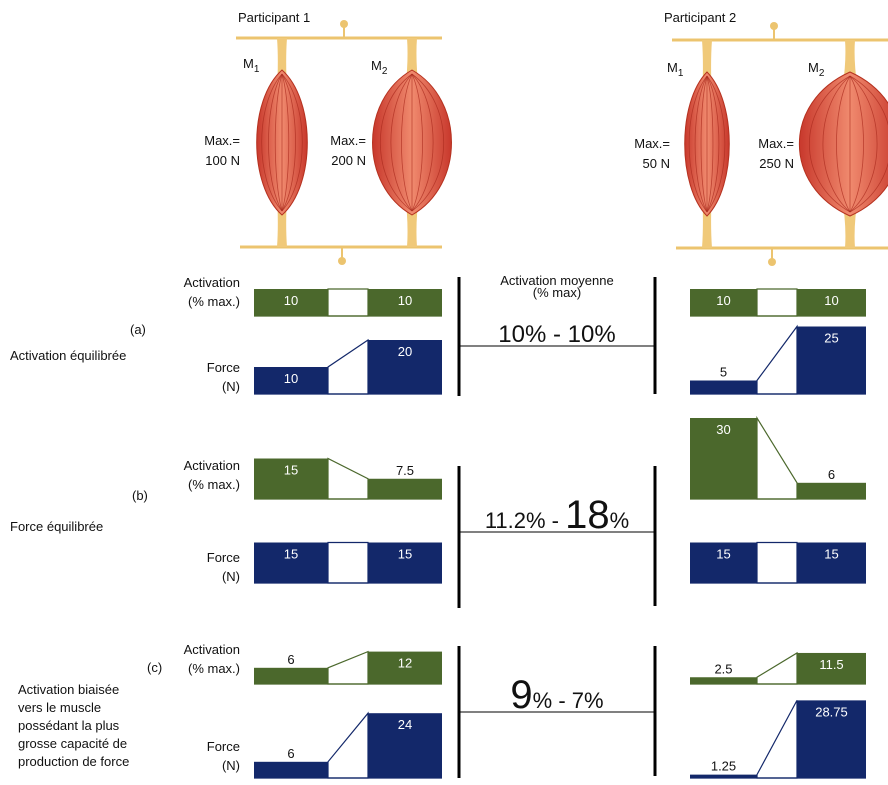 The width and height of the screenshot is (888, 785). Describe the element at coordinates (568, 700) in the screenshot. I see `mean-part: % - 7%` at that location.